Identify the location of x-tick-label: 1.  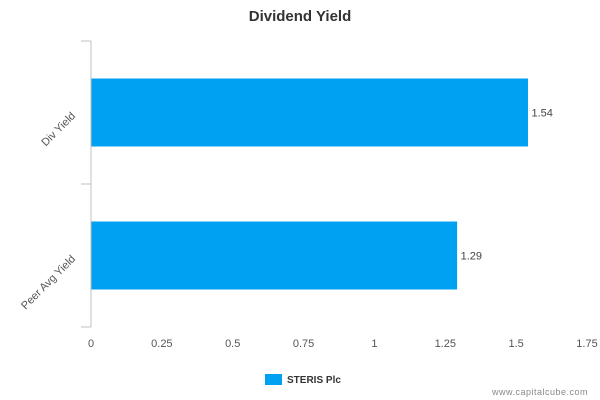
(374, 344).